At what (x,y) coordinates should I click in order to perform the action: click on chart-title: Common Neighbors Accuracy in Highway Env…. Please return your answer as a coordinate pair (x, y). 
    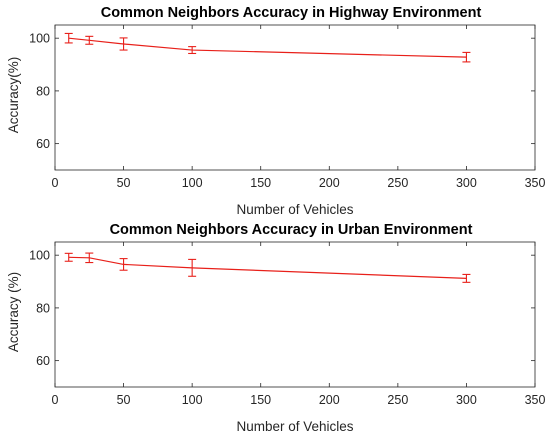
    Looking at the image, I should click on (291, 13).